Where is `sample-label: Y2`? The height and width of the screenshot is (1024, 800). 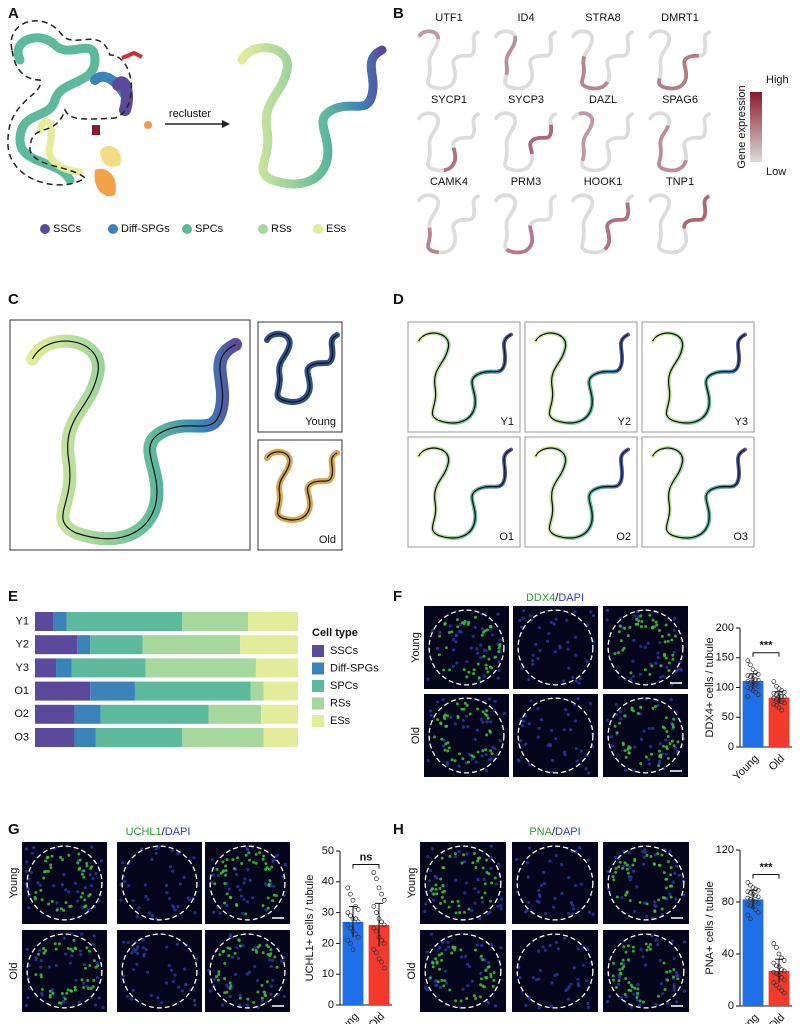
sample-label: Y2 is located at coordinates (624, 422).